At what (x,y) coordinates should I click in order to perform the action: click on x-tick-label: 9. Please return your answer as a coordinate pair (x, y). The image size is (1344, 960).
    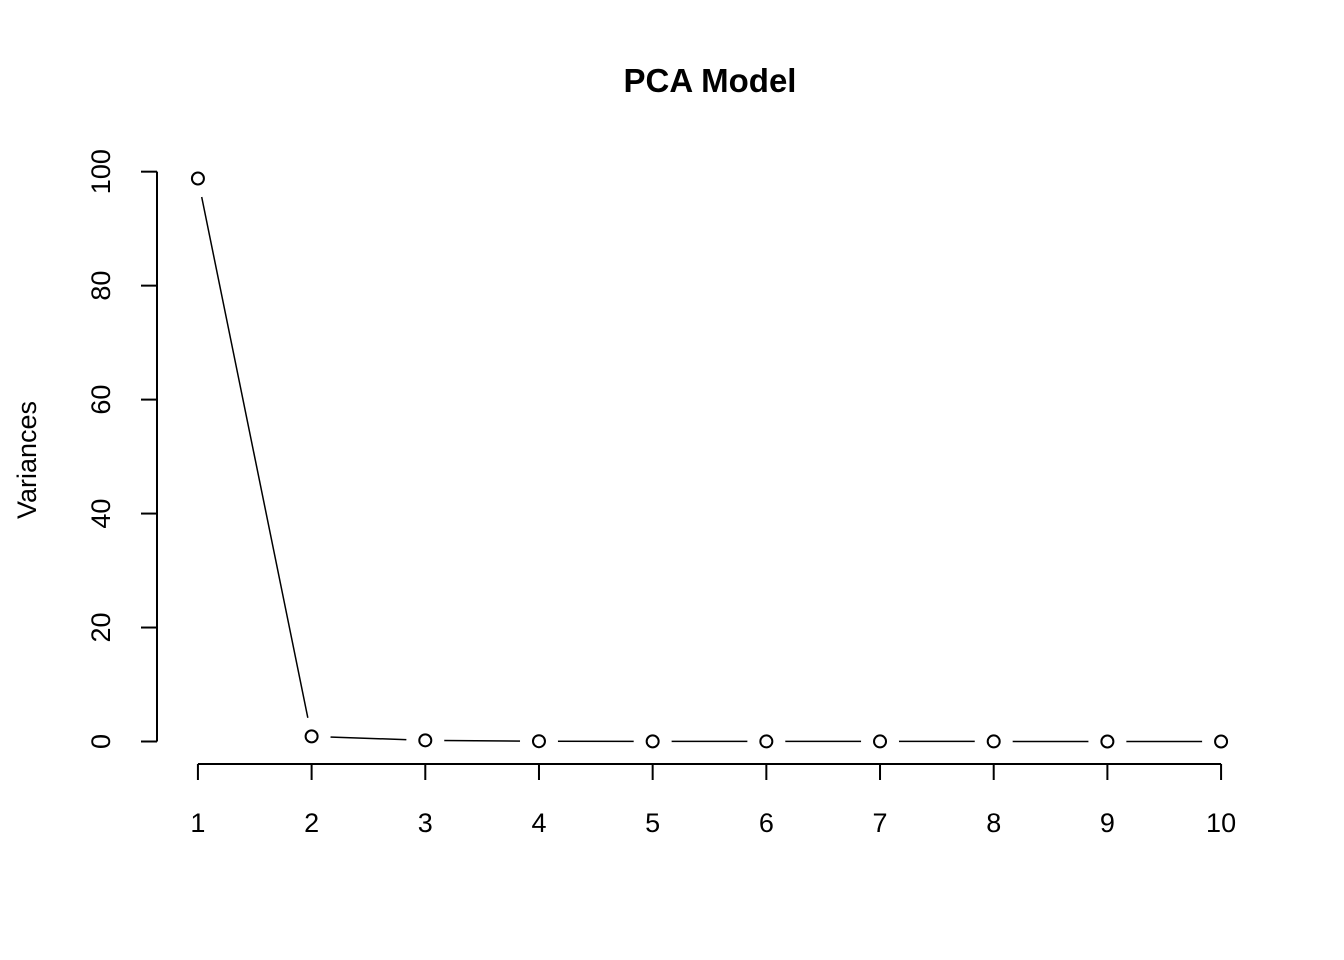
    Looking at the image, I should click on (1107, 823).